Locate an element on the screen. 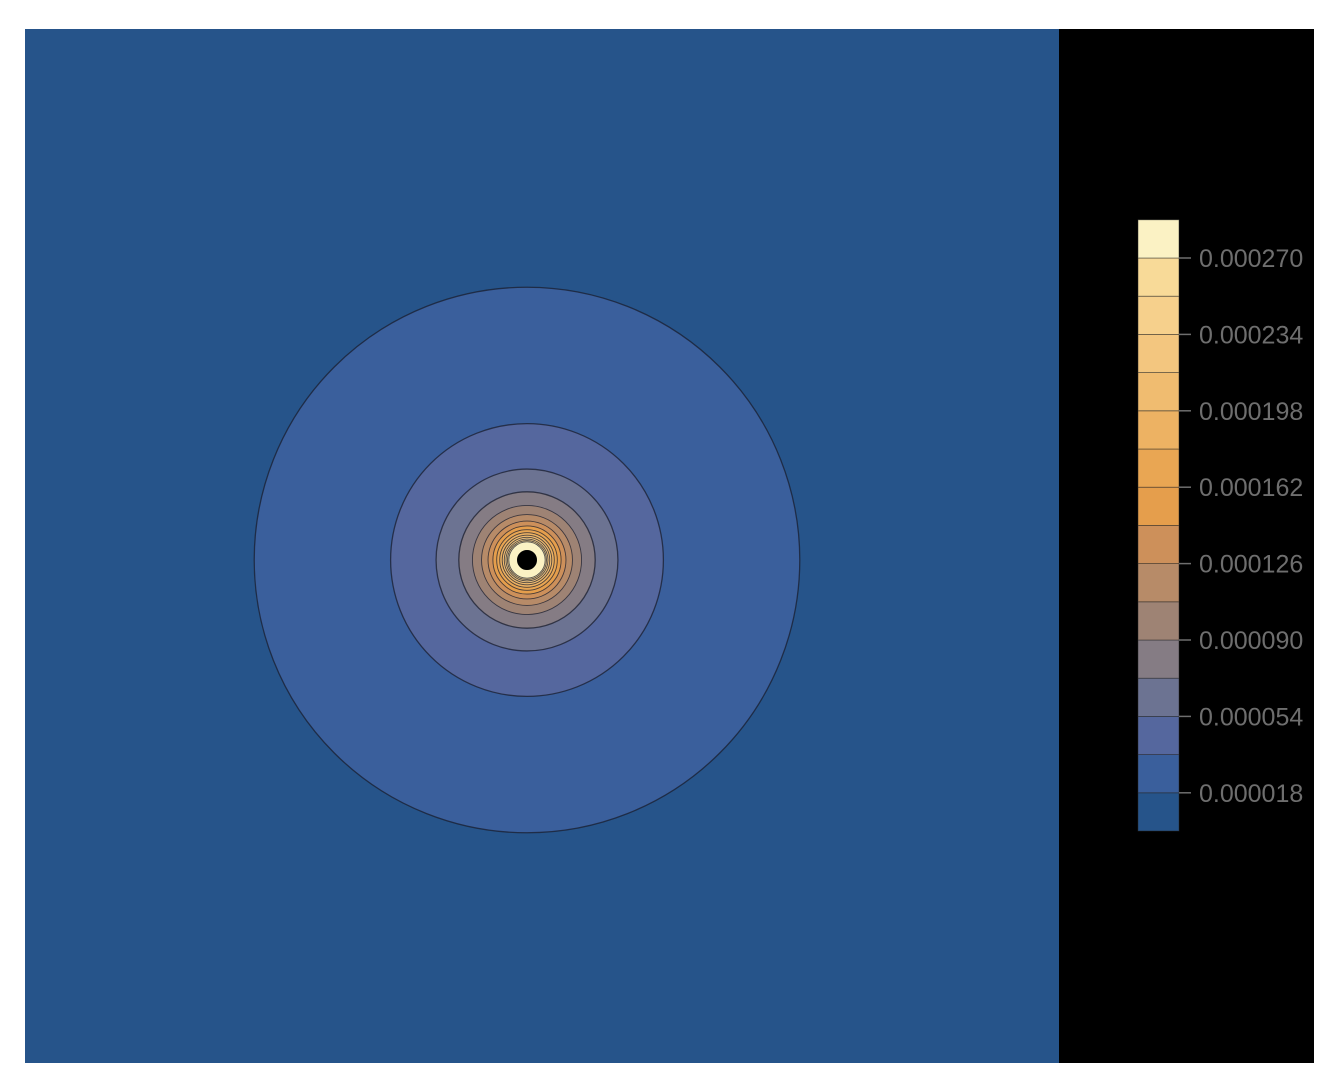 This screenshot has width=1333, height=1092. colorbar-tick-label: 0.000234 is located at coordinates (1251, 335).